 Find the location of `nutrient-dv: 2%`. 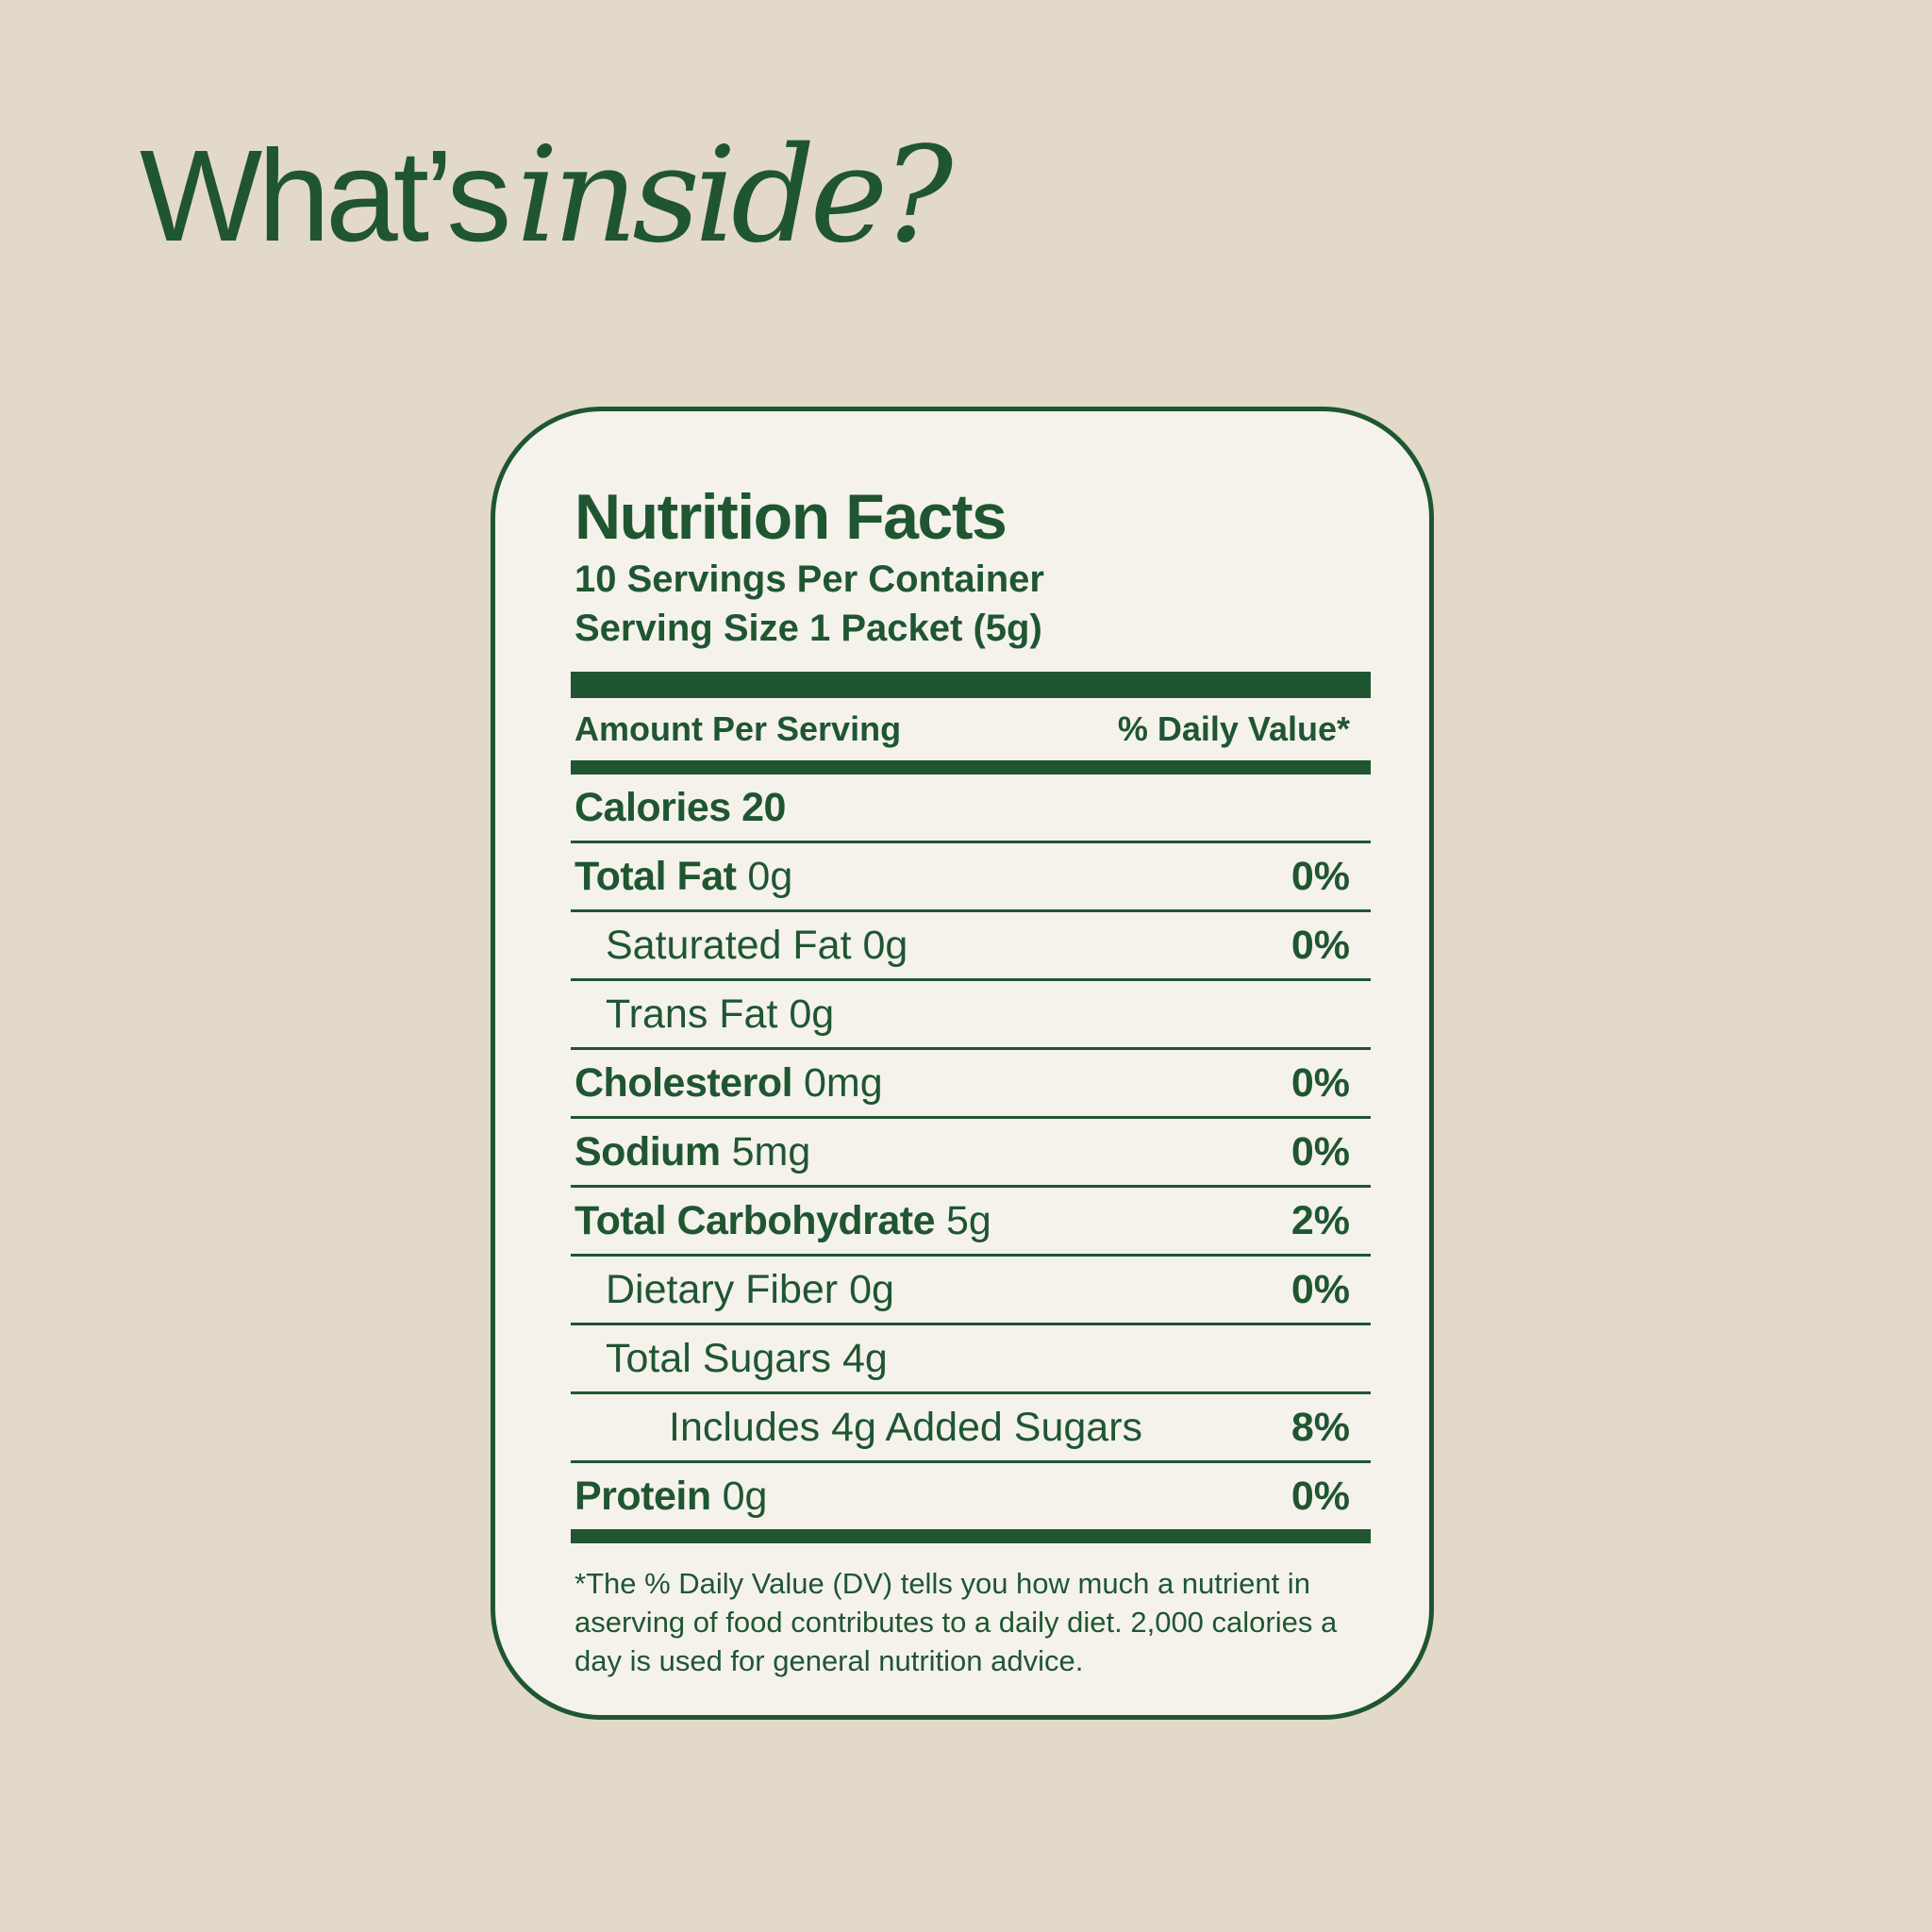

nutrient-dv: 2% is located at coordinates (1321, 1220).